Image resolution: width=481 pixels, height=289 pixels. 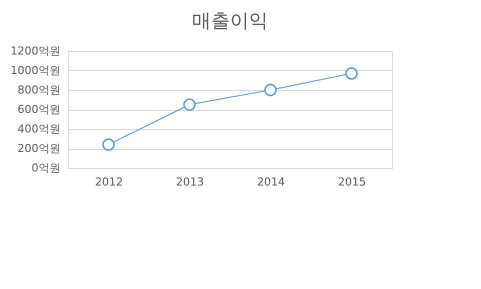 What do you see at coordinates (109, 182) in the screenshot?
I see `x-tick-label: 2012` at bounding box center [109, 182].